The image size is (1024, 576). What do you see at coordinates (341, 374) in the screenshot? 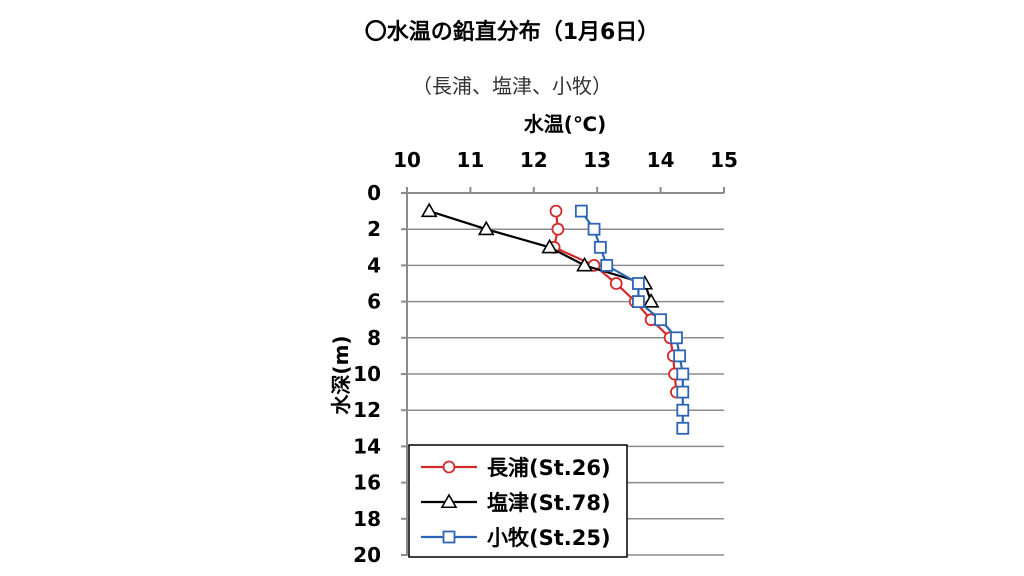
I see `y-axis-label: 水深(m)` at bounding box center [341, 374].